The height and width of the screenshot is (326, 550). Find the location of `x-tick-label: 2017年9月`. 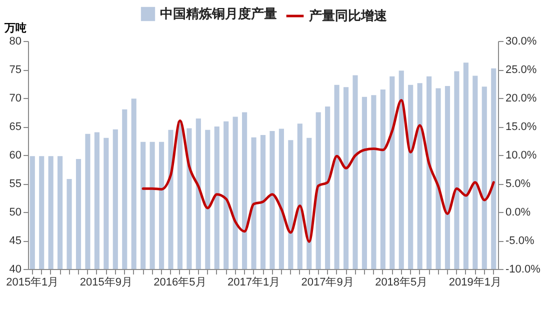

x-tick-label: 2017年9月 is located at coordinates (327, 282).